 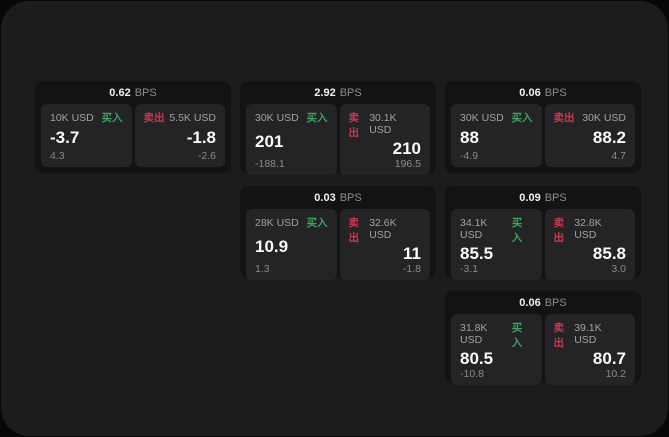 What do you see at coordinates (474, 229) in the screenshot?
I see `buy-amount: 34.1K USD` at bounding box center [474, 229].